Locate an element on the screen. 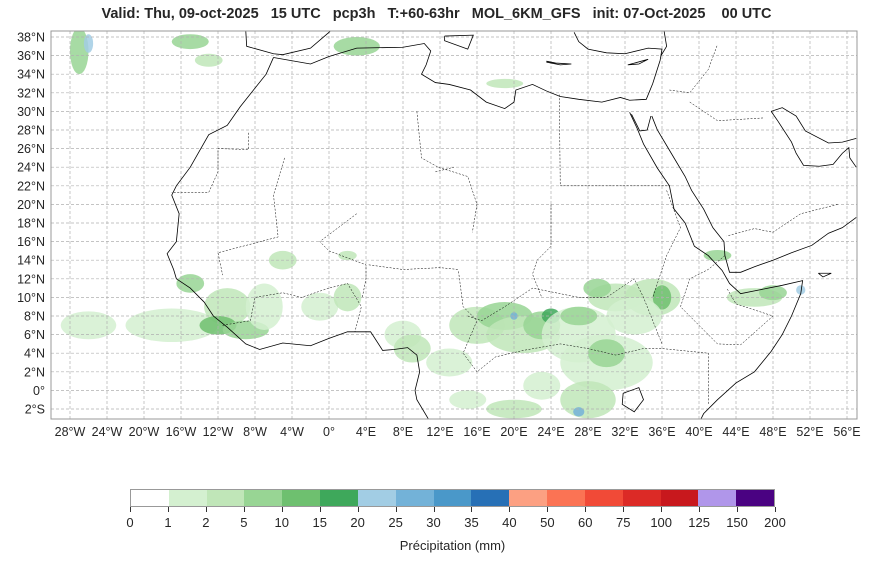  colorbar-tick-label: 20 is located at coordinates (357, 522).